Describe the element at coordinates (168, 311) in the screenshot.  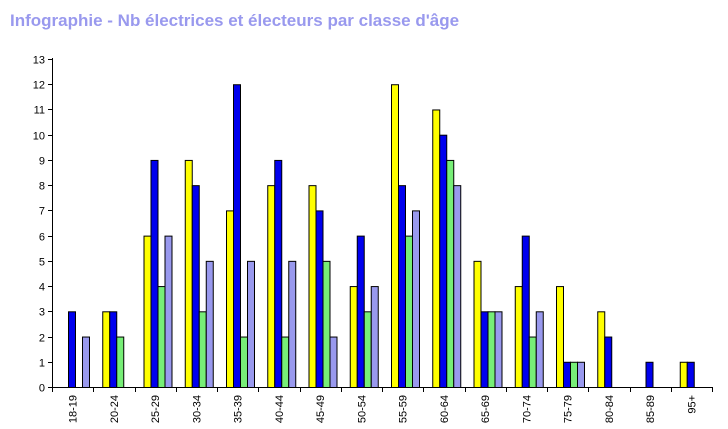
I see `bar-25-29-s4` at that location.